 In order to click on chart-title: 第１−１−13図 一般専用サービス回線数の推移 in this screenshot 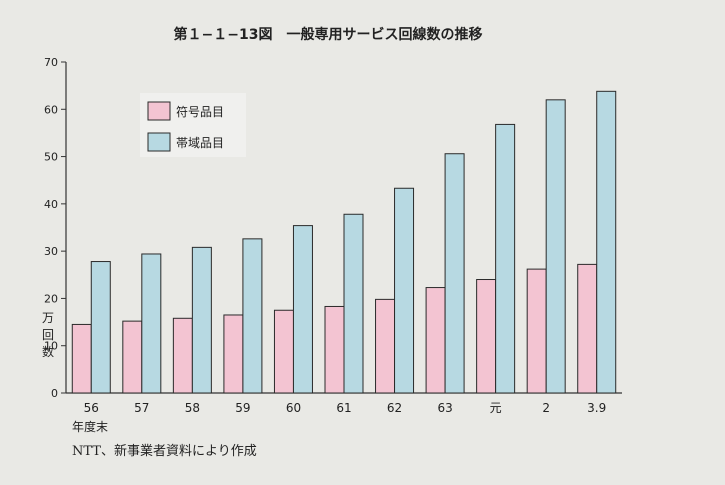, I will do `click(328, 34)`.